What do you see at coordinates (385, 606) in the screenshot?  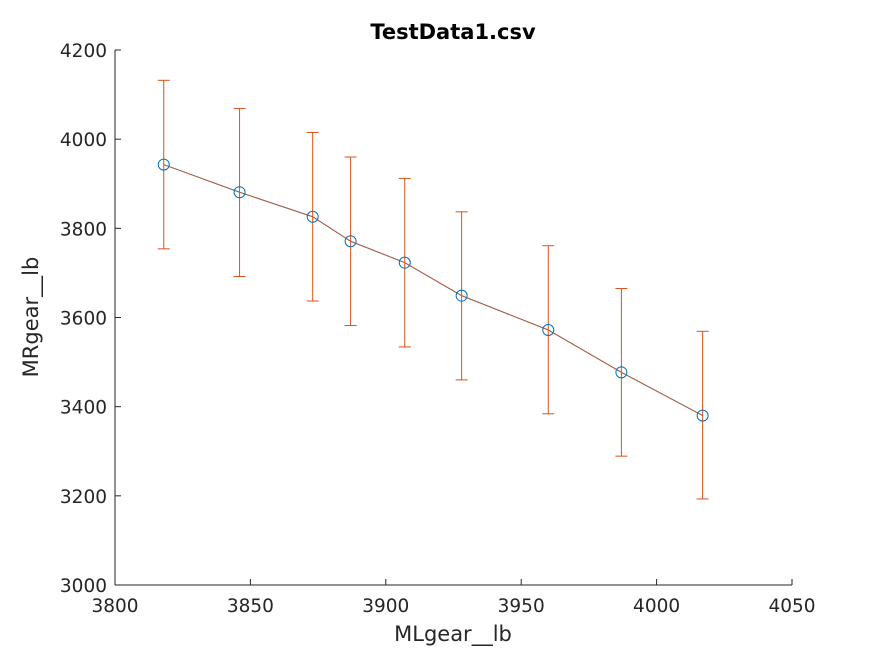 I see `x-tick-label: 3900` at bounding box center [385, 606].